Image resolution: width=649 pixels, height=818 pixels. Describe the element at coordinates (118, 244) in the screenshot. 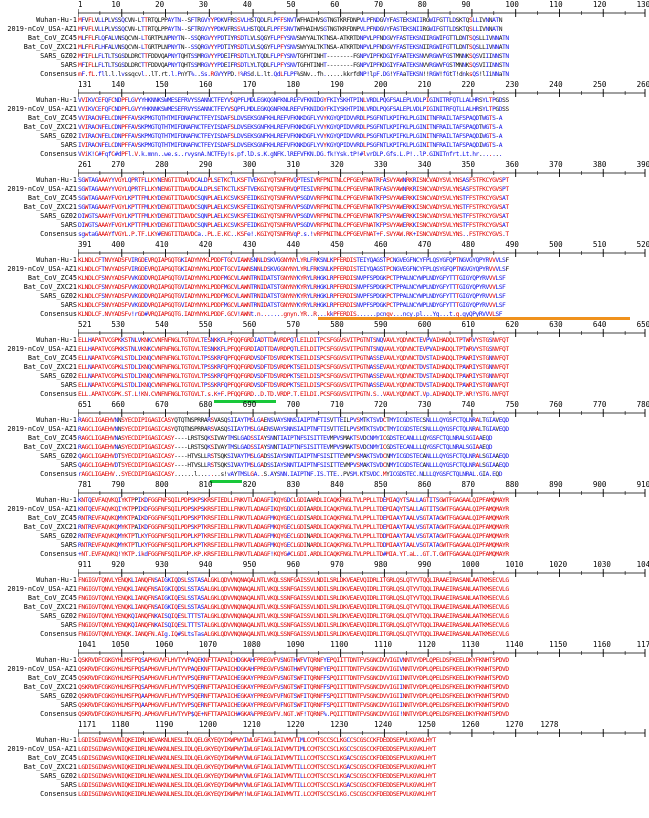

I see `position-number: 400` at that location.